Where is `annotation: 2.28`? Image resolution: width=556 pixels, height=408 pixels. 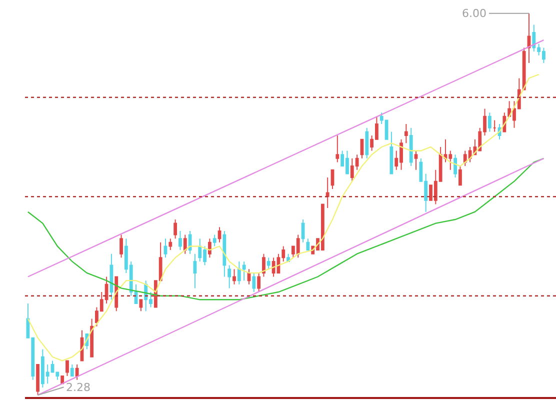 annotation: 2.28 is located at coordinates (78, 387).